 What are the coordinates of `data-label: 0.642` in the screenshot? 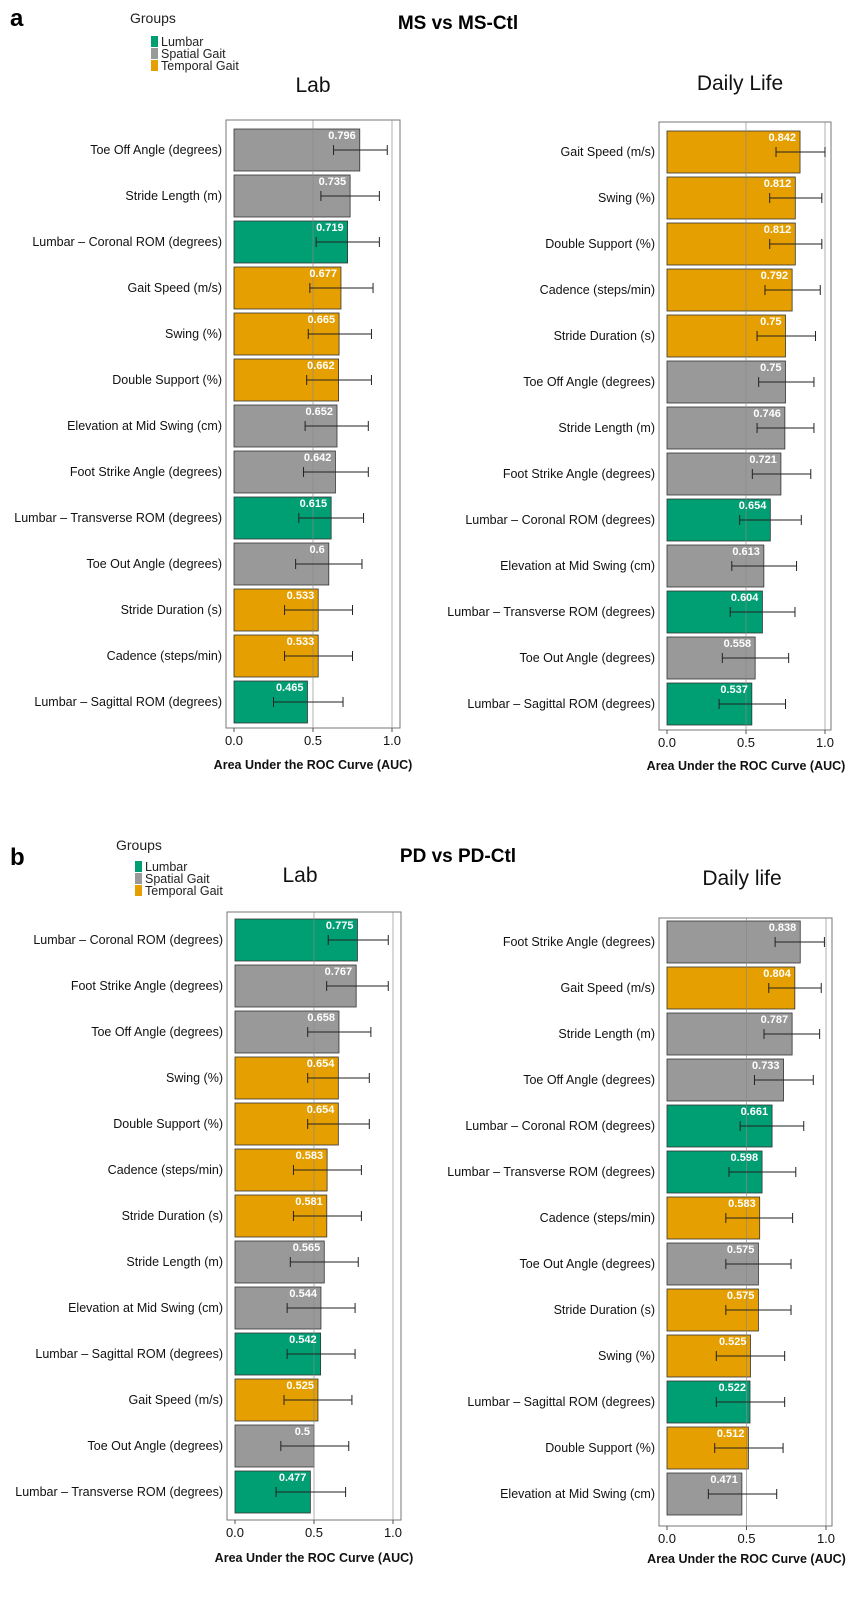 It's located at (318, 458).